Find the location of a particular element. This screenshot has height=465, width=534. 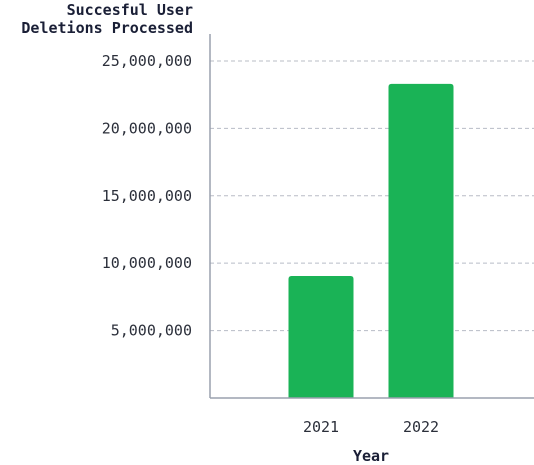

y-tick-label: 20,000,000 is located at coordinates (147, 128).